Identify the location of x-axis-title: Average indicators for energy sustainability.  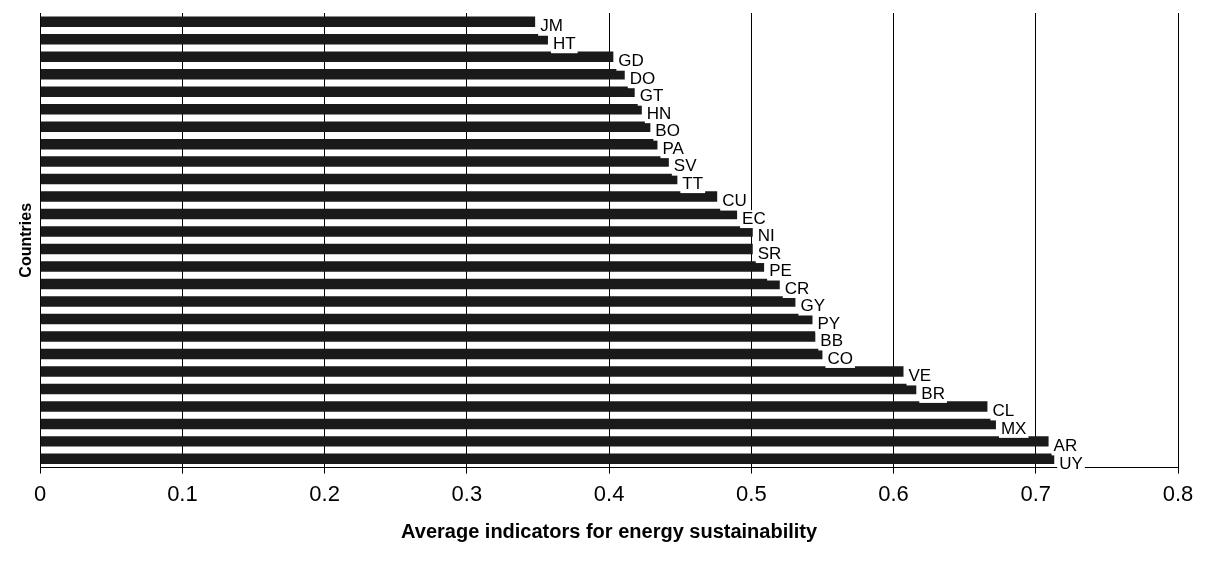
(609, 530).